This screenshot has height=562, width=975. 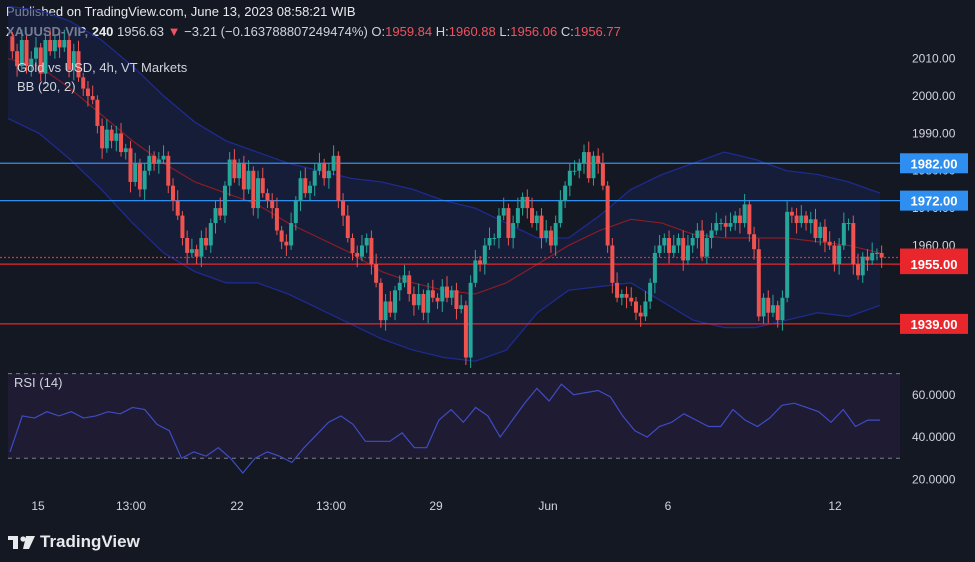 What do you see at coordinates (46, 86) in the screenshot?
I see `bb-legend: BB (20, 2)` at bounding box center [46, 86].